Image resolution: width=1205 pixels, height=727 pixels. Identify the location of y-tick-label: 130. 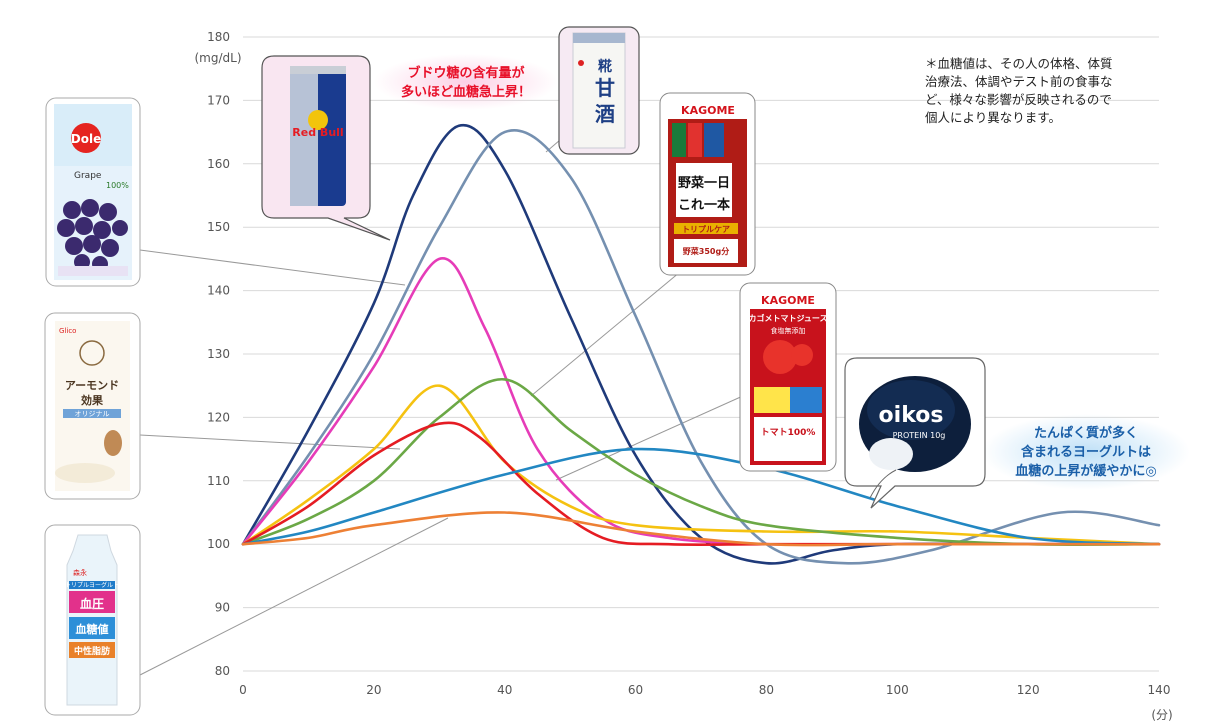
(218, 354).